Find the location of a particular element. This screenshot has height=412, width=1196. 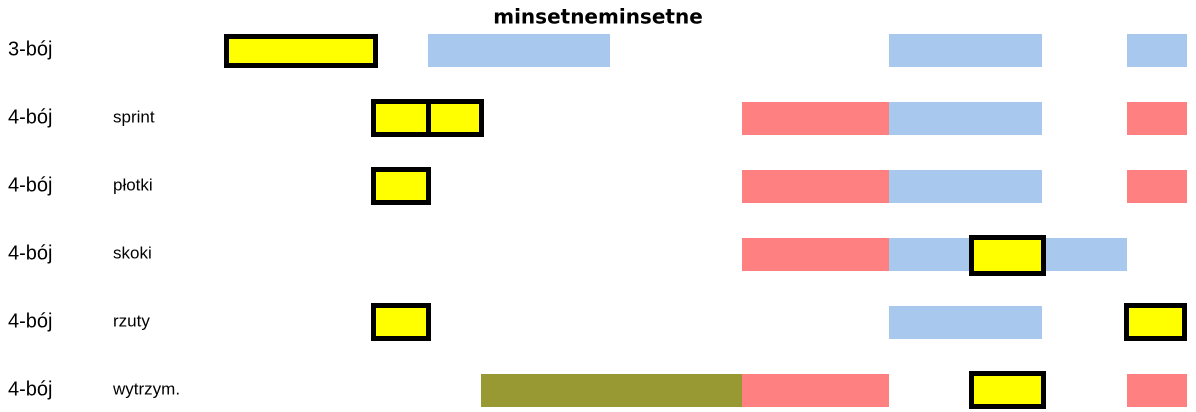

row-sublabel: płotki is located at coordinates (133, 184).